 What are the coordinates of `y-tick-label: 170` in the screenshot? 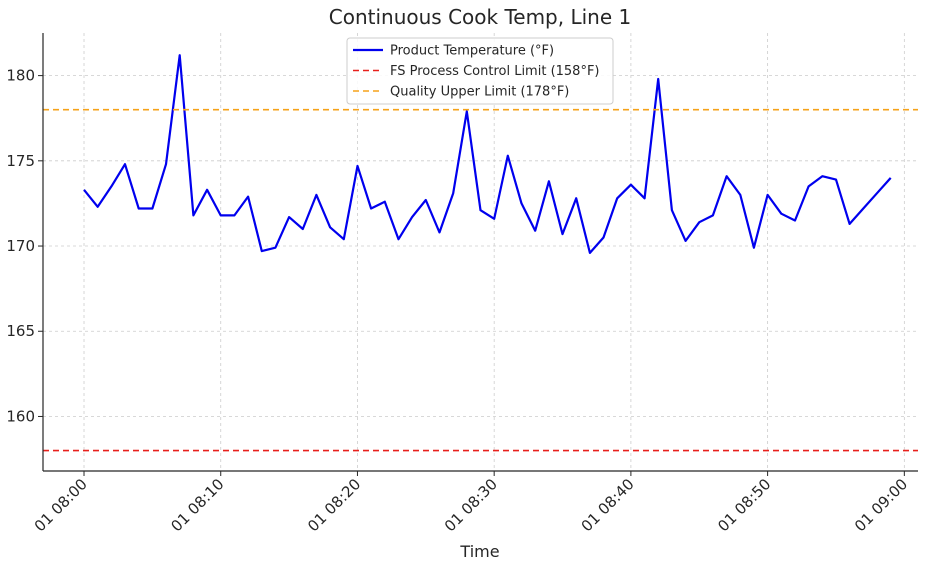 It's located at (20, 246).